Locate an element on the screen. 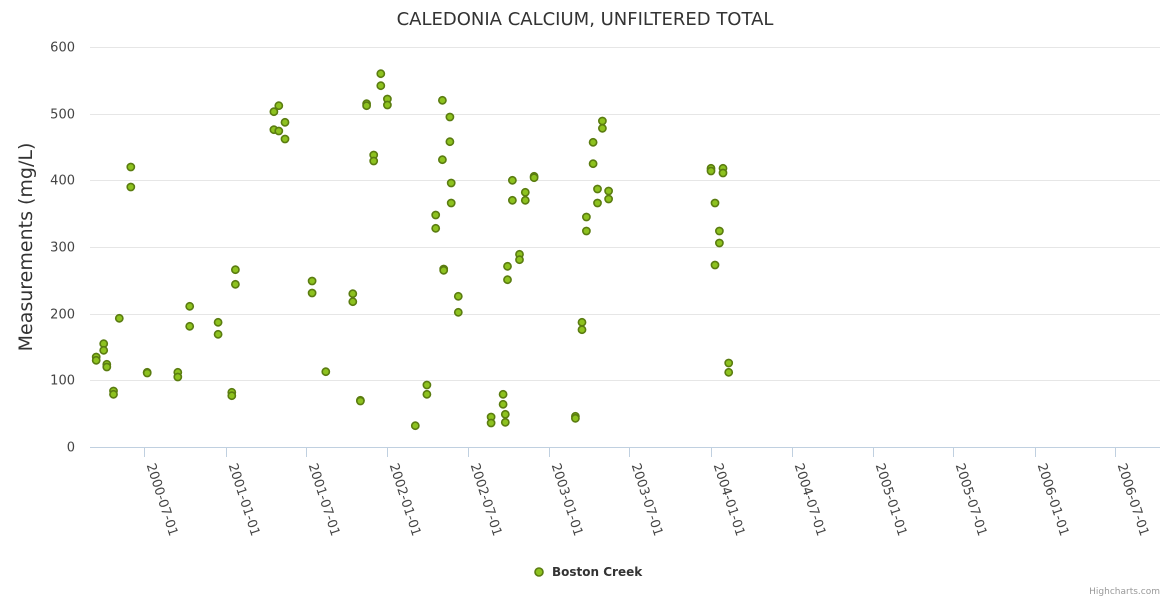 This screenshot has height=604, width=1170. y-tick-label: 300 is located at coordinates (62, 248).